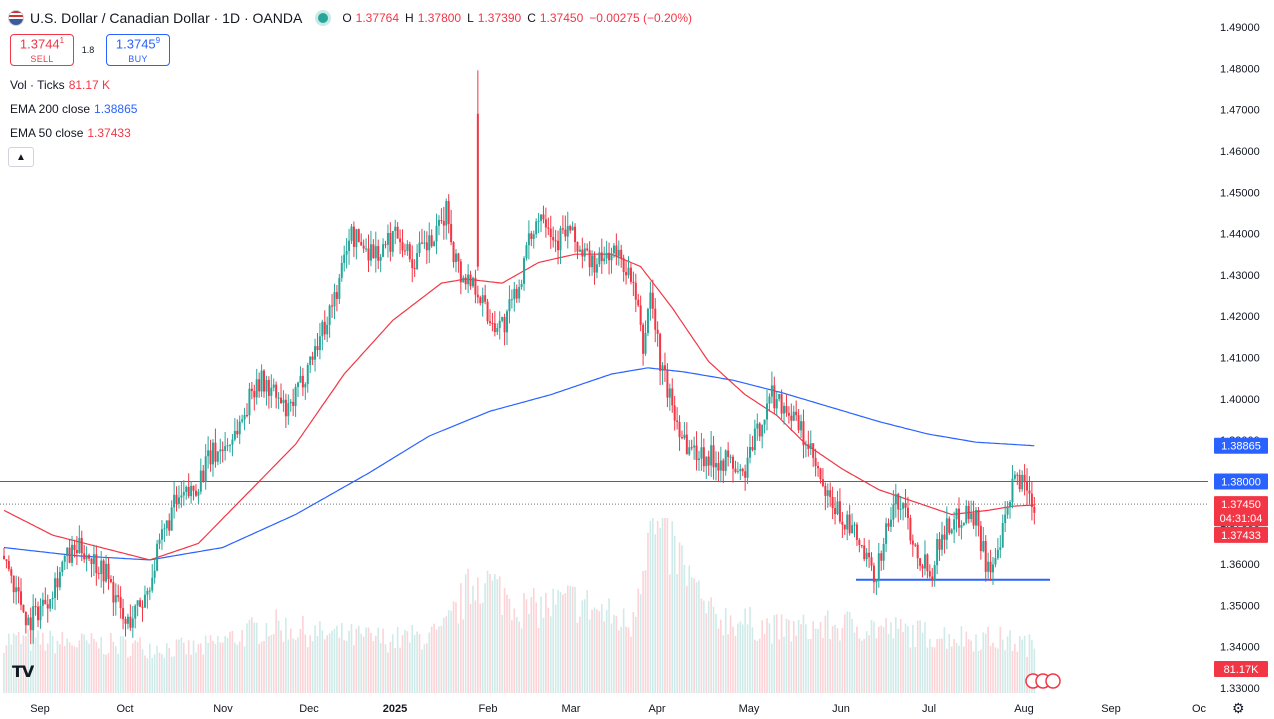 This screenshot has height=719, width=1274. Describe the element at coordinates (60, 85) in the screenshot. I see `indicator-volume: Vol · Ticks 81.17 K` at that location.